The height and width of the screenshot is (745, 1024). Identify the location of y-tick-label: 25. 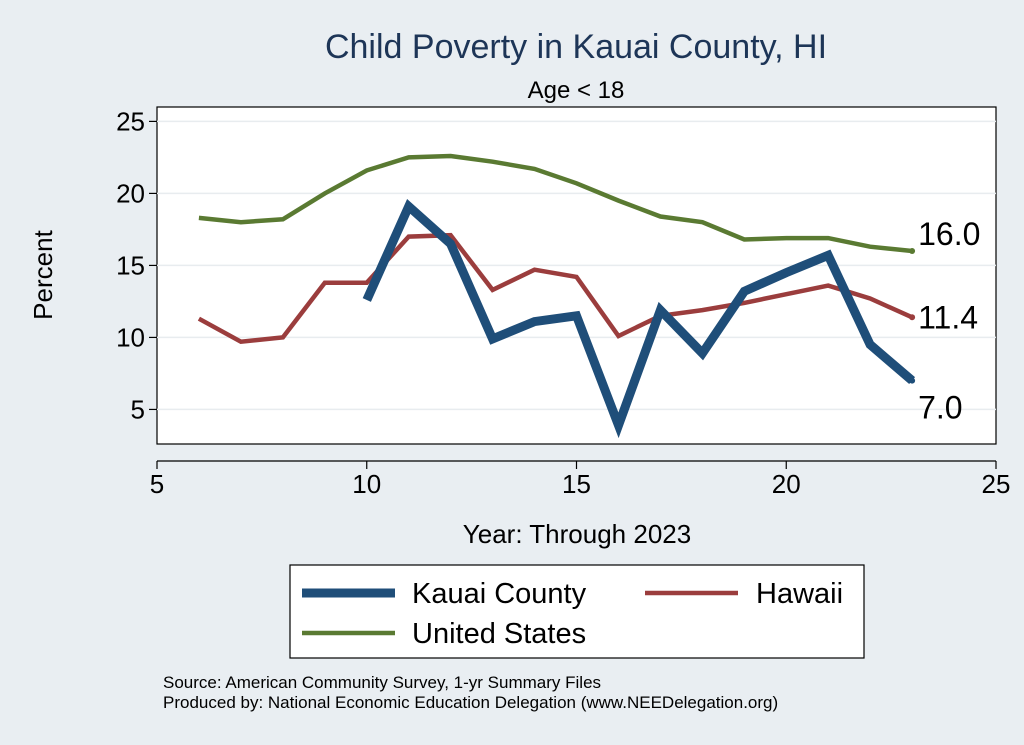
(130, 121).